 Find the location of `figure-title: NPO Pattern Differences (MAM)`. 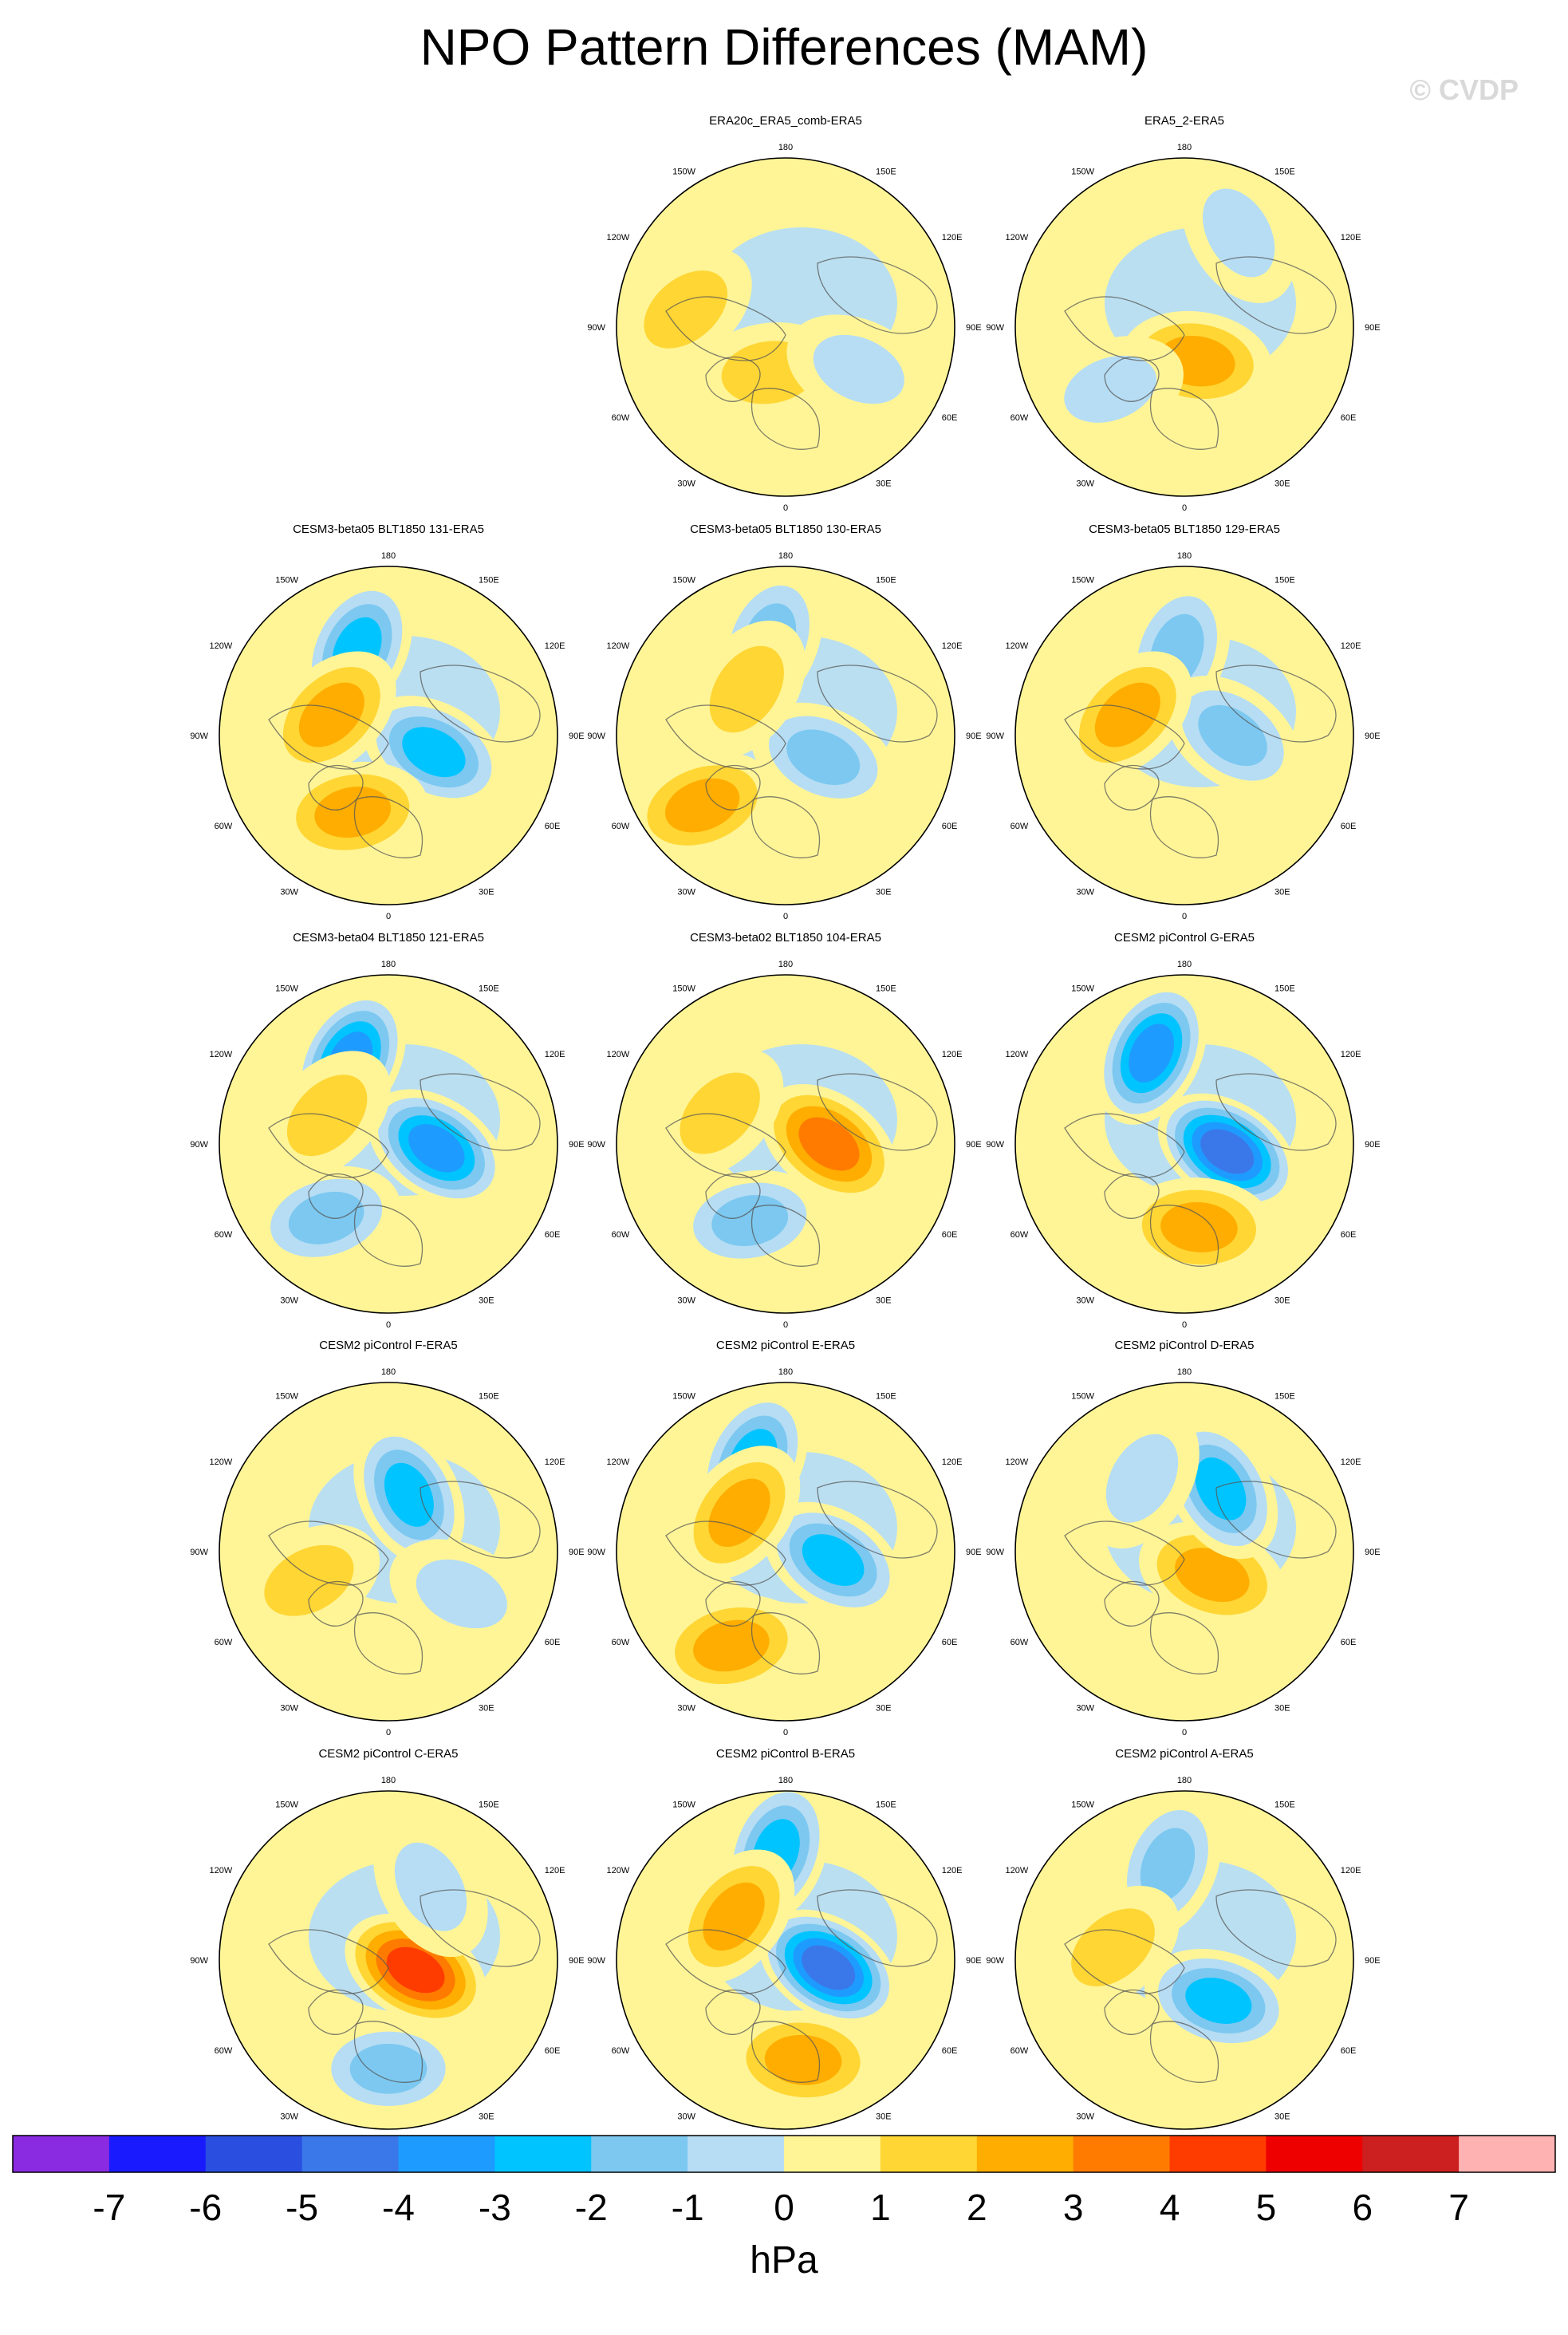

figure-title: NPO Pattern Differences (MAM) is located at coordinates (784, 47).